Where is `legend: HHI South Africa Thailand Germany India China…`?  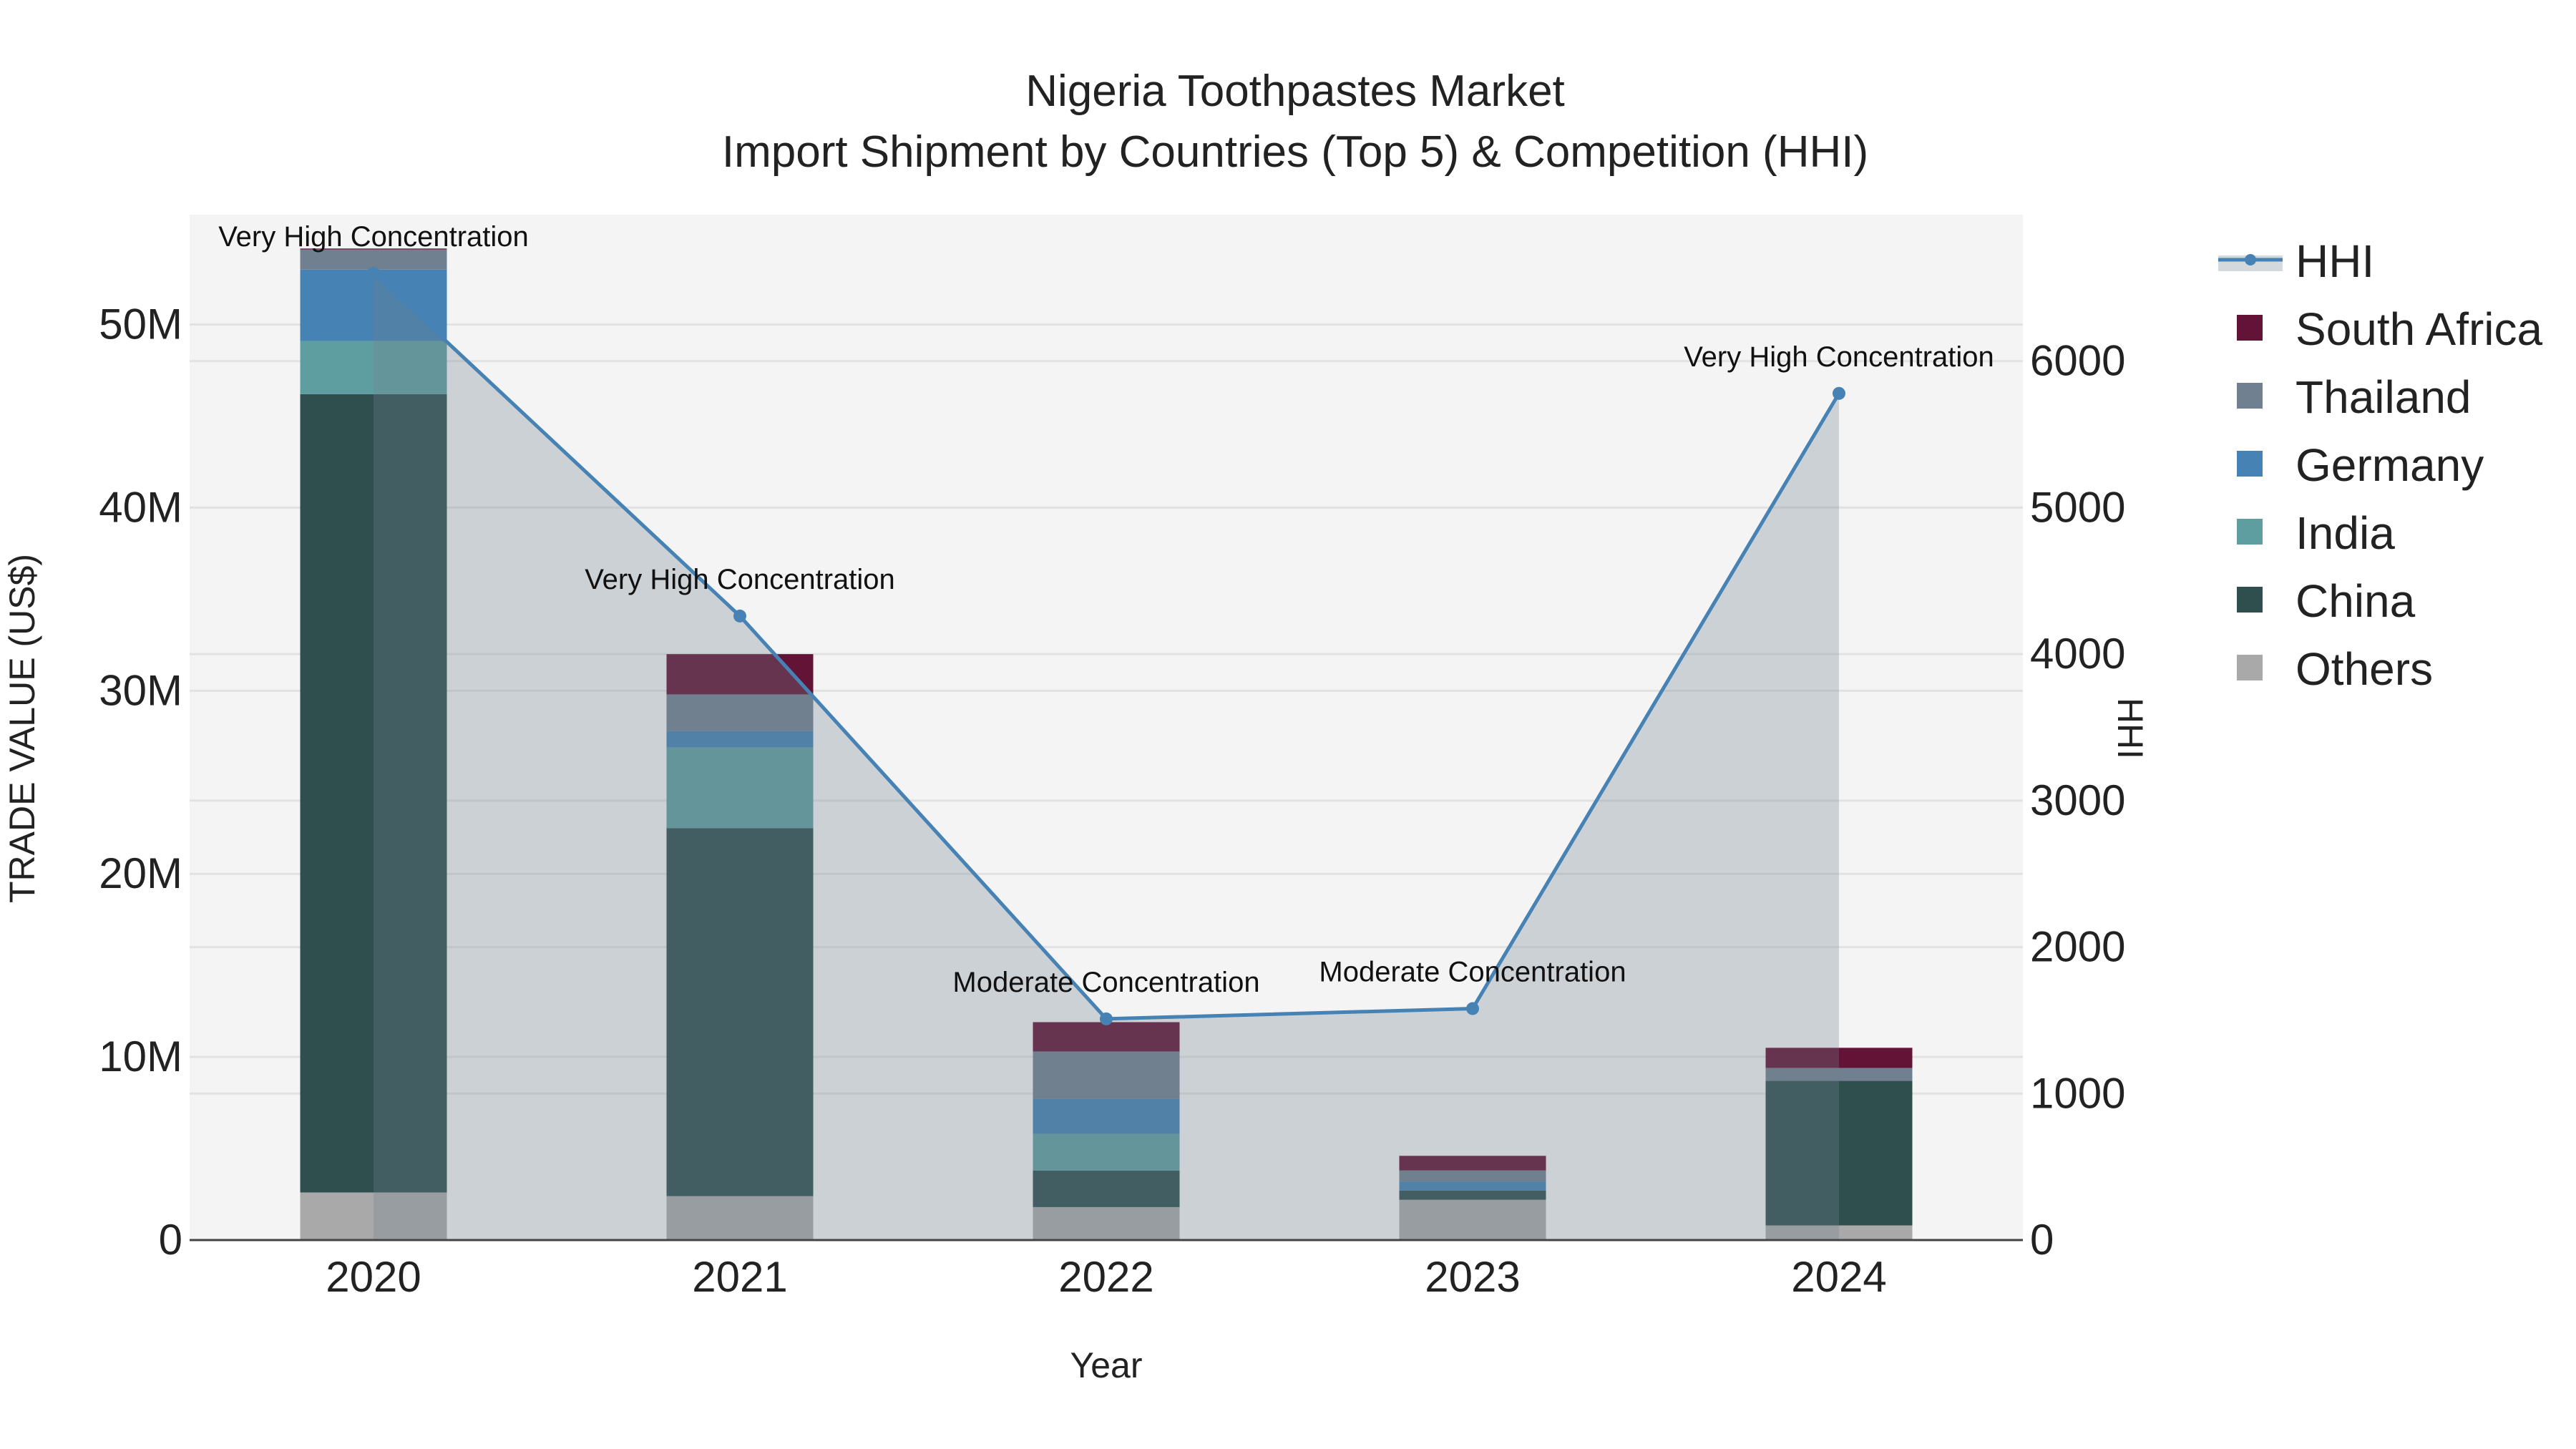
legend: HHI South Africa Thailand Germany India China… is located at coordinates (2380, 465).